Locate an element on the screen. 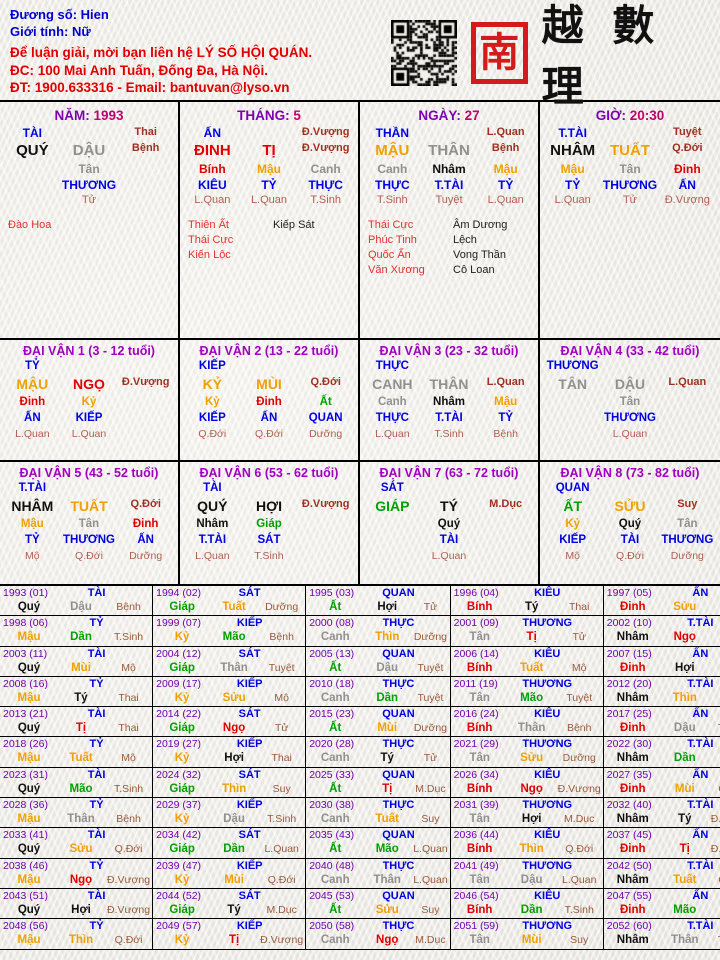  annual-year: 2022 (30) is located at coordinates (629, 744).